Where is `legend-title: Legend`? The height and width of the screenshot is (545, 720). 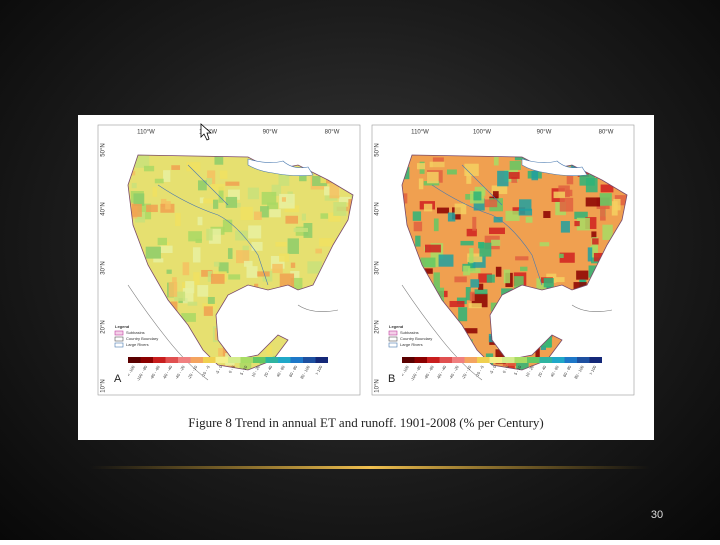 legend-title: Legend is located at coordinates (396, 326).